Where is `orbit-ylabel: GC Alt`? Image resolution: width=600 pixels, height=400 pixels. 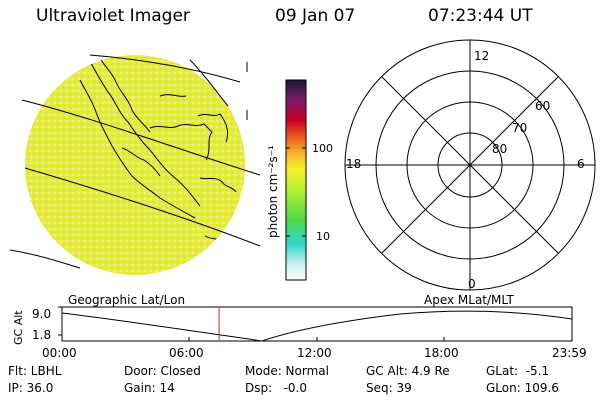
orbit-ylabel: GC Alt is located at coordinates (18, 327).